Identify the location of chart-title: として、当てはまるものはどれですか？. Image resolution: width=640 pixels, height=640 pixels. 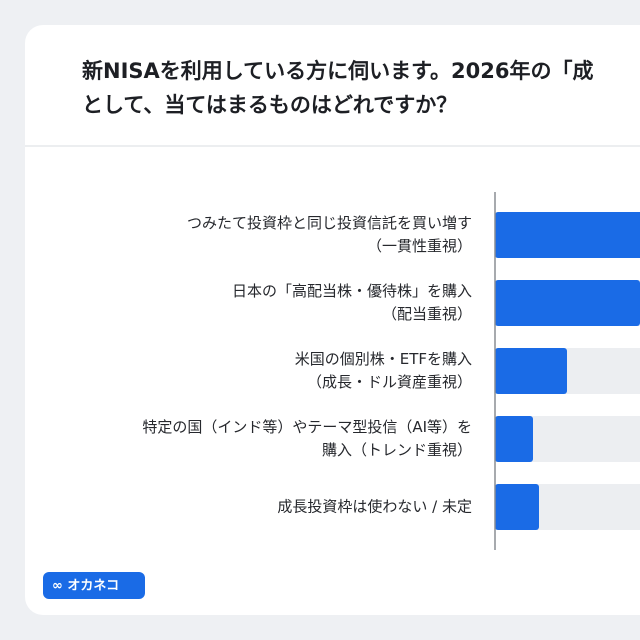
(269, 105).